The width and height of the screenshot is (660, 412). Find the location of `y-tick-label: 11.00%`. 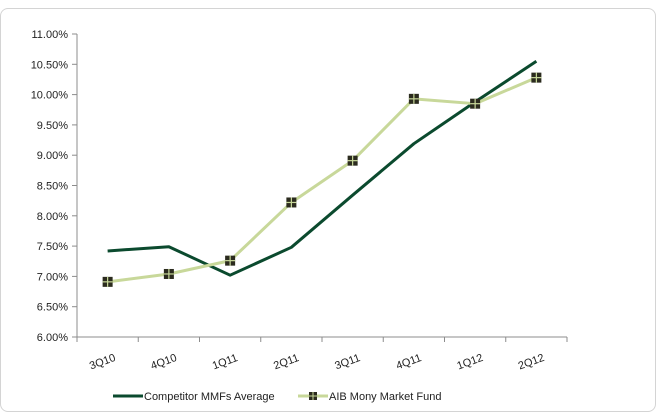

y-tick-label: 11.00% is located at coordinates (50, 35).